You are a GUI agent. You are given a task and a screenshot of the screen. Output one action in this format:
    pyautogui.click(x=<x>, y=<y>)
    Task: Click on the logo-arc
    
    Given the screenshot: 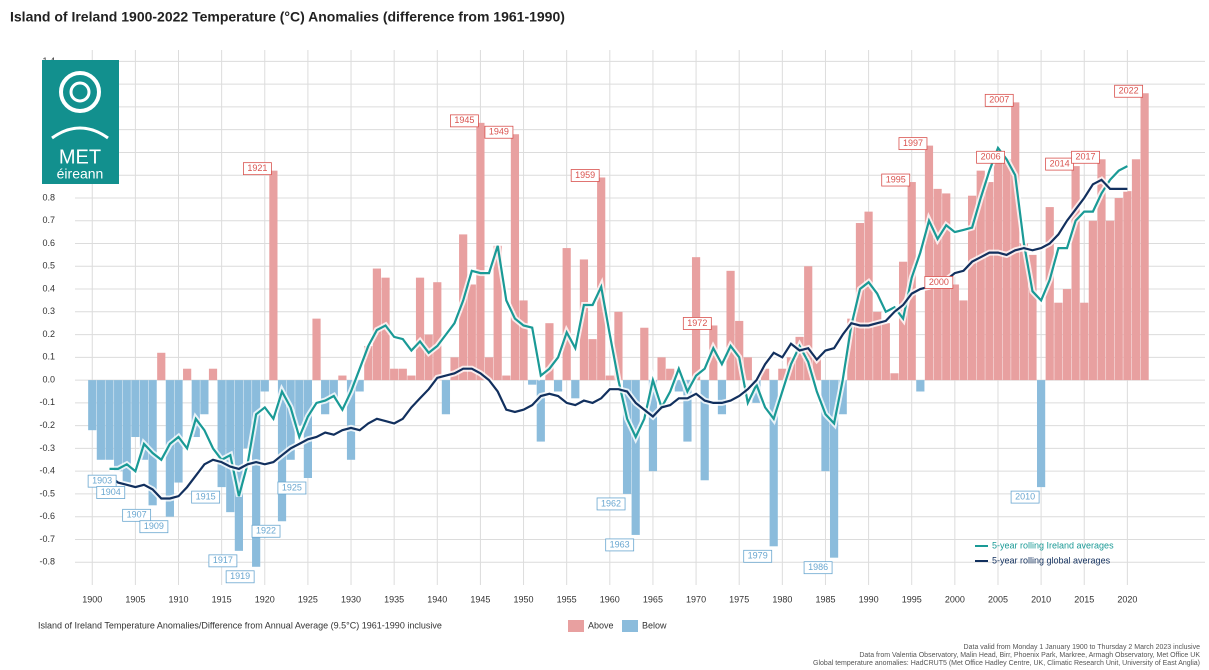 What is the action you would take?
    pyautogui.click(x=80, y=133)
    